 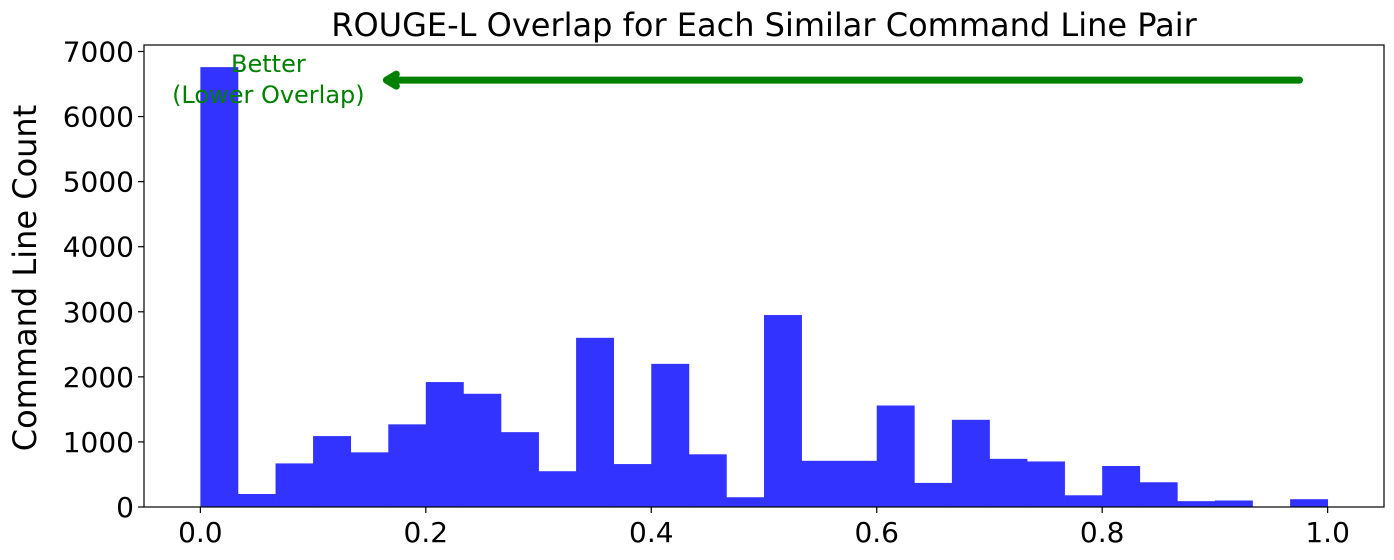 I want to click on x-tick-label: 0.8, so click(x=1102, y=532).